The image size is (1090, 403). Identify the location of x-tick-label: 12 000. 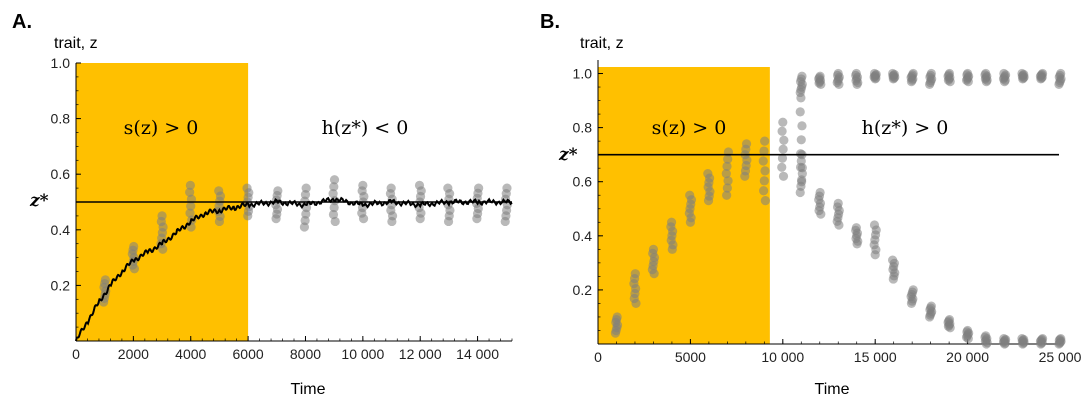
(420, 354).